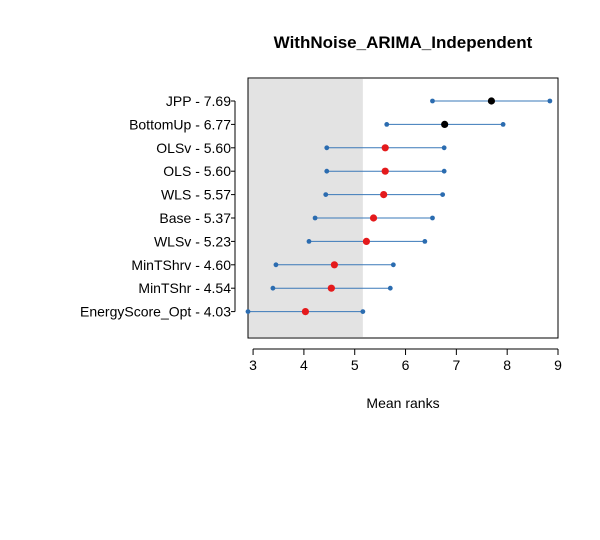 Image resolution: width=600 pixels, height=540 pixels. What do you see at coordinates (193, 148) in the screenshot?
I see `method-label: OLSv - 5.60` at bounding box center [193, 148].